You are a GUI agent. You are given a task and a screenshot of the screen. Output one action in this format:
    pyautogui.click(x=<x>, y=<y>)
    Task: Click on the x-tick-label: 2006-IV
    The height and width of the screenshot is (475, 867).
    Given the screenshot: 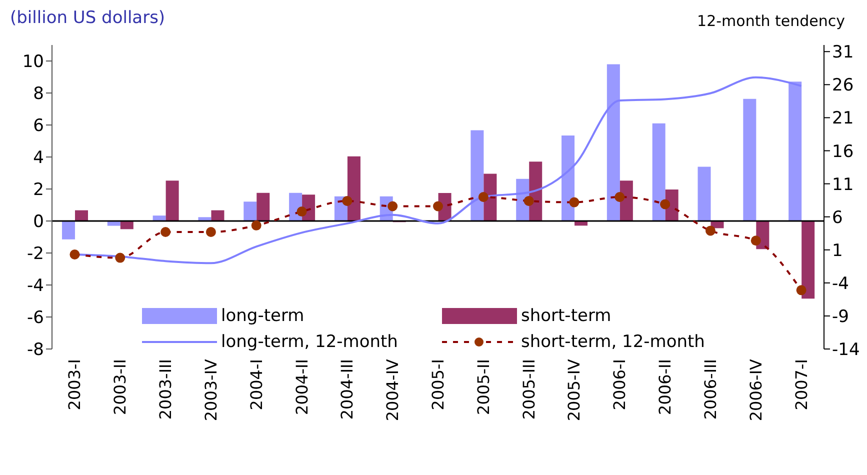 What is the action you would take?
    pyautogui.click(x=756, y=390)
    